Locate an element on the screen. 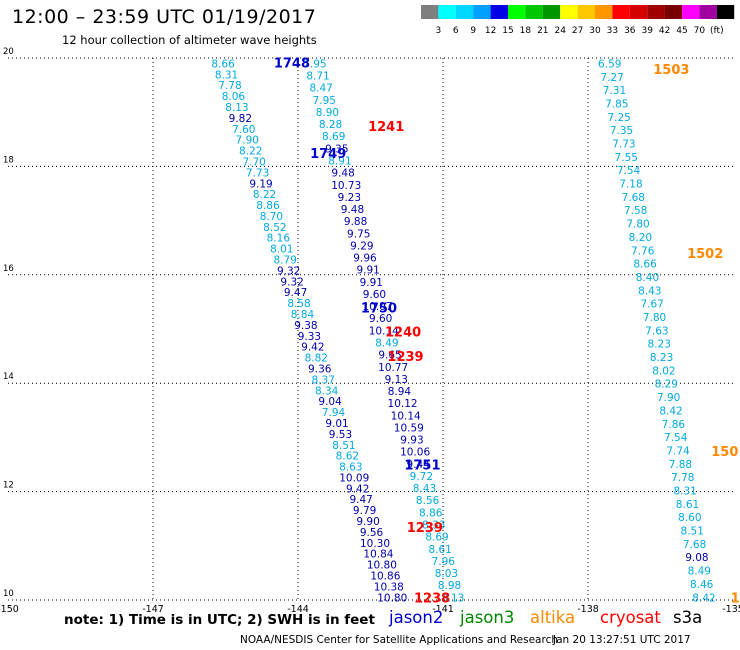 This screenshot has height=650, width=740. color-scale-label: 15 is located at coordinates (507, 31).